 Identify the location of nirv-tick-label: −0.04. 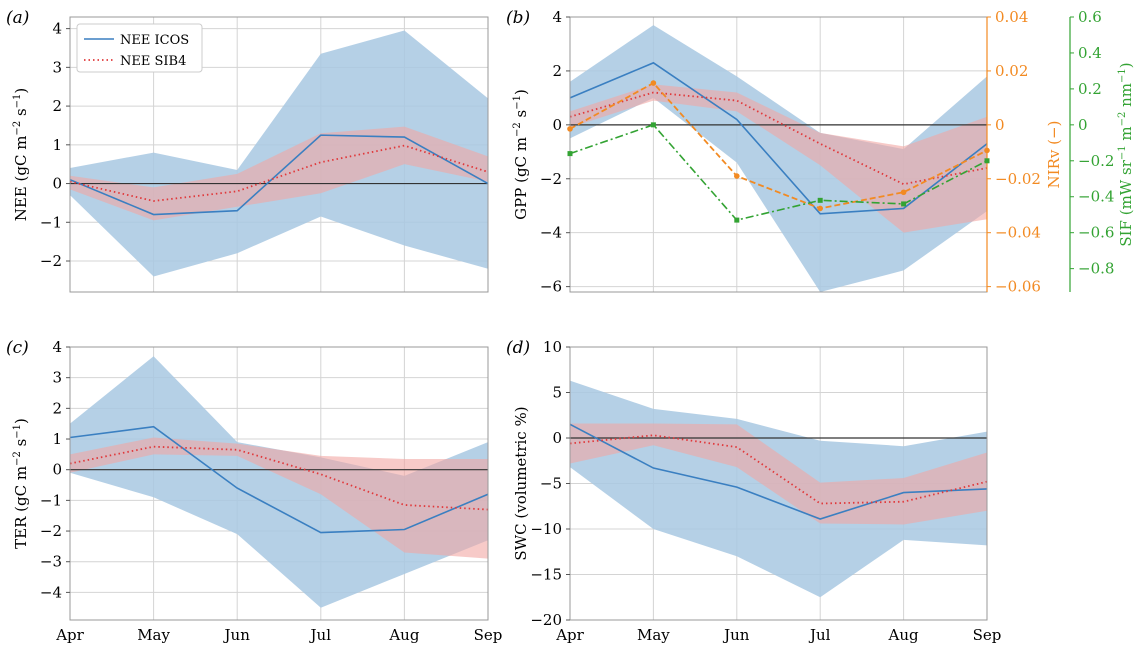
(1018, 233).